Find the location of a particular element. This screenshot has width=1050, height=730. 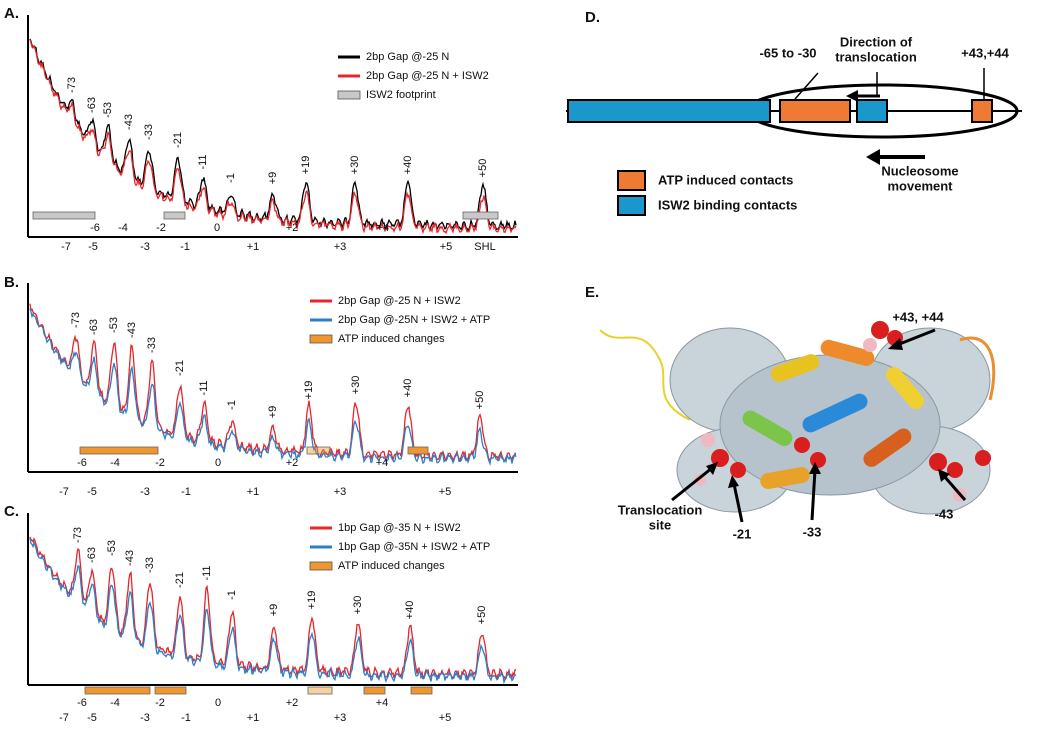

legend-label: ATP induced changes is located at coordinates (391, 339).